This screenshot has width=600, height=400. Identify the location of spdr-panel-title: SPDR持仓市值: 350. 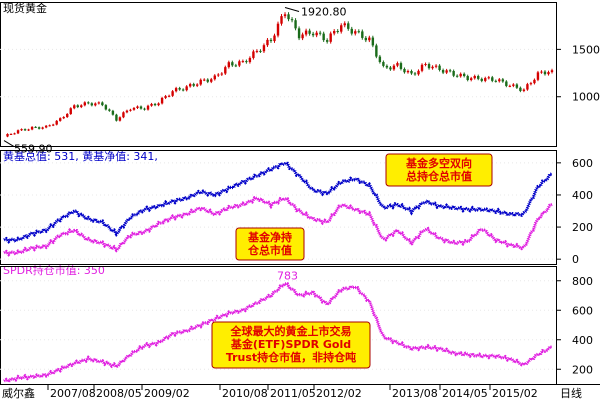
(54, 270).